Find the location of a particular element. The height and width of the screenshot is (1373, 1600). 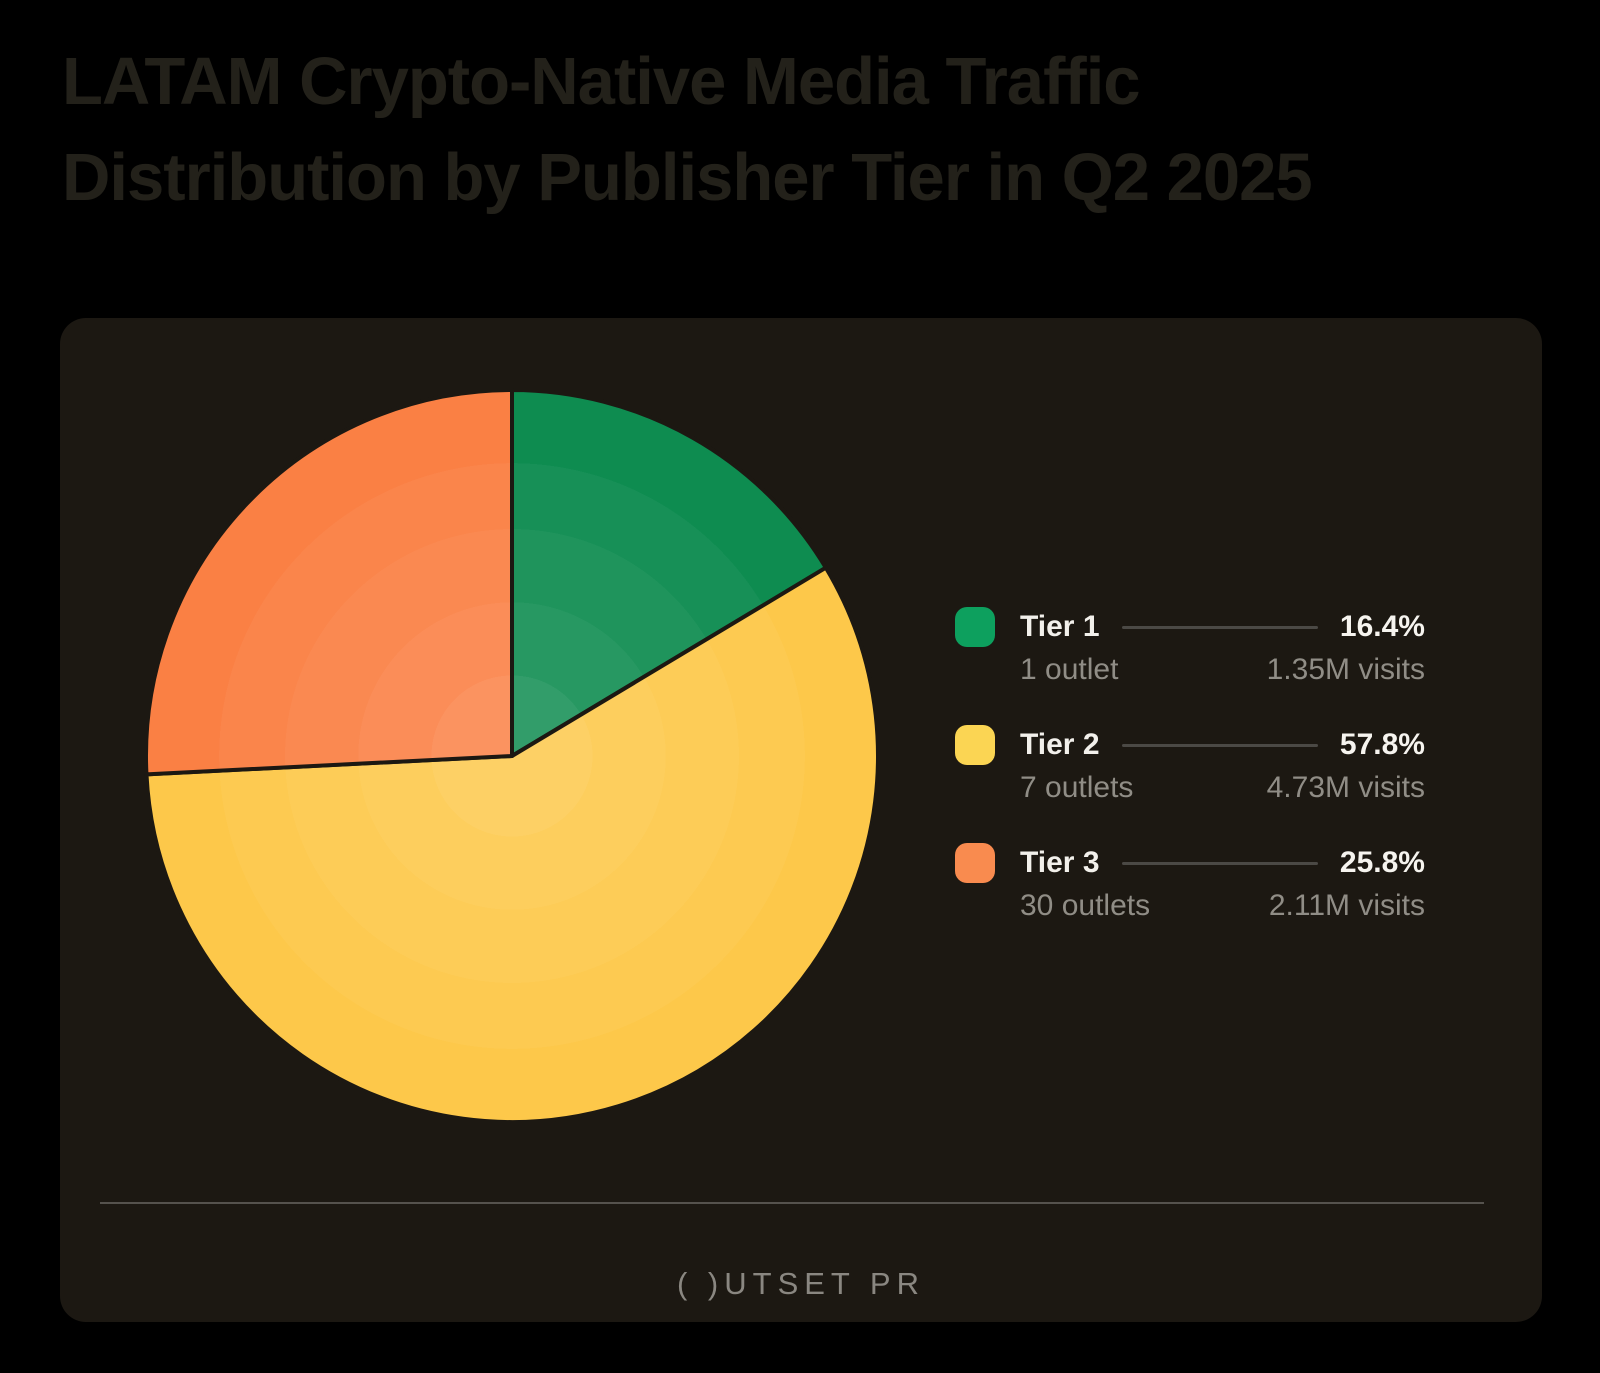

legend-item-tier-1: Tier 1 16.4% 1 outlet 1.35M visits is located at coordinates (1190, 646).